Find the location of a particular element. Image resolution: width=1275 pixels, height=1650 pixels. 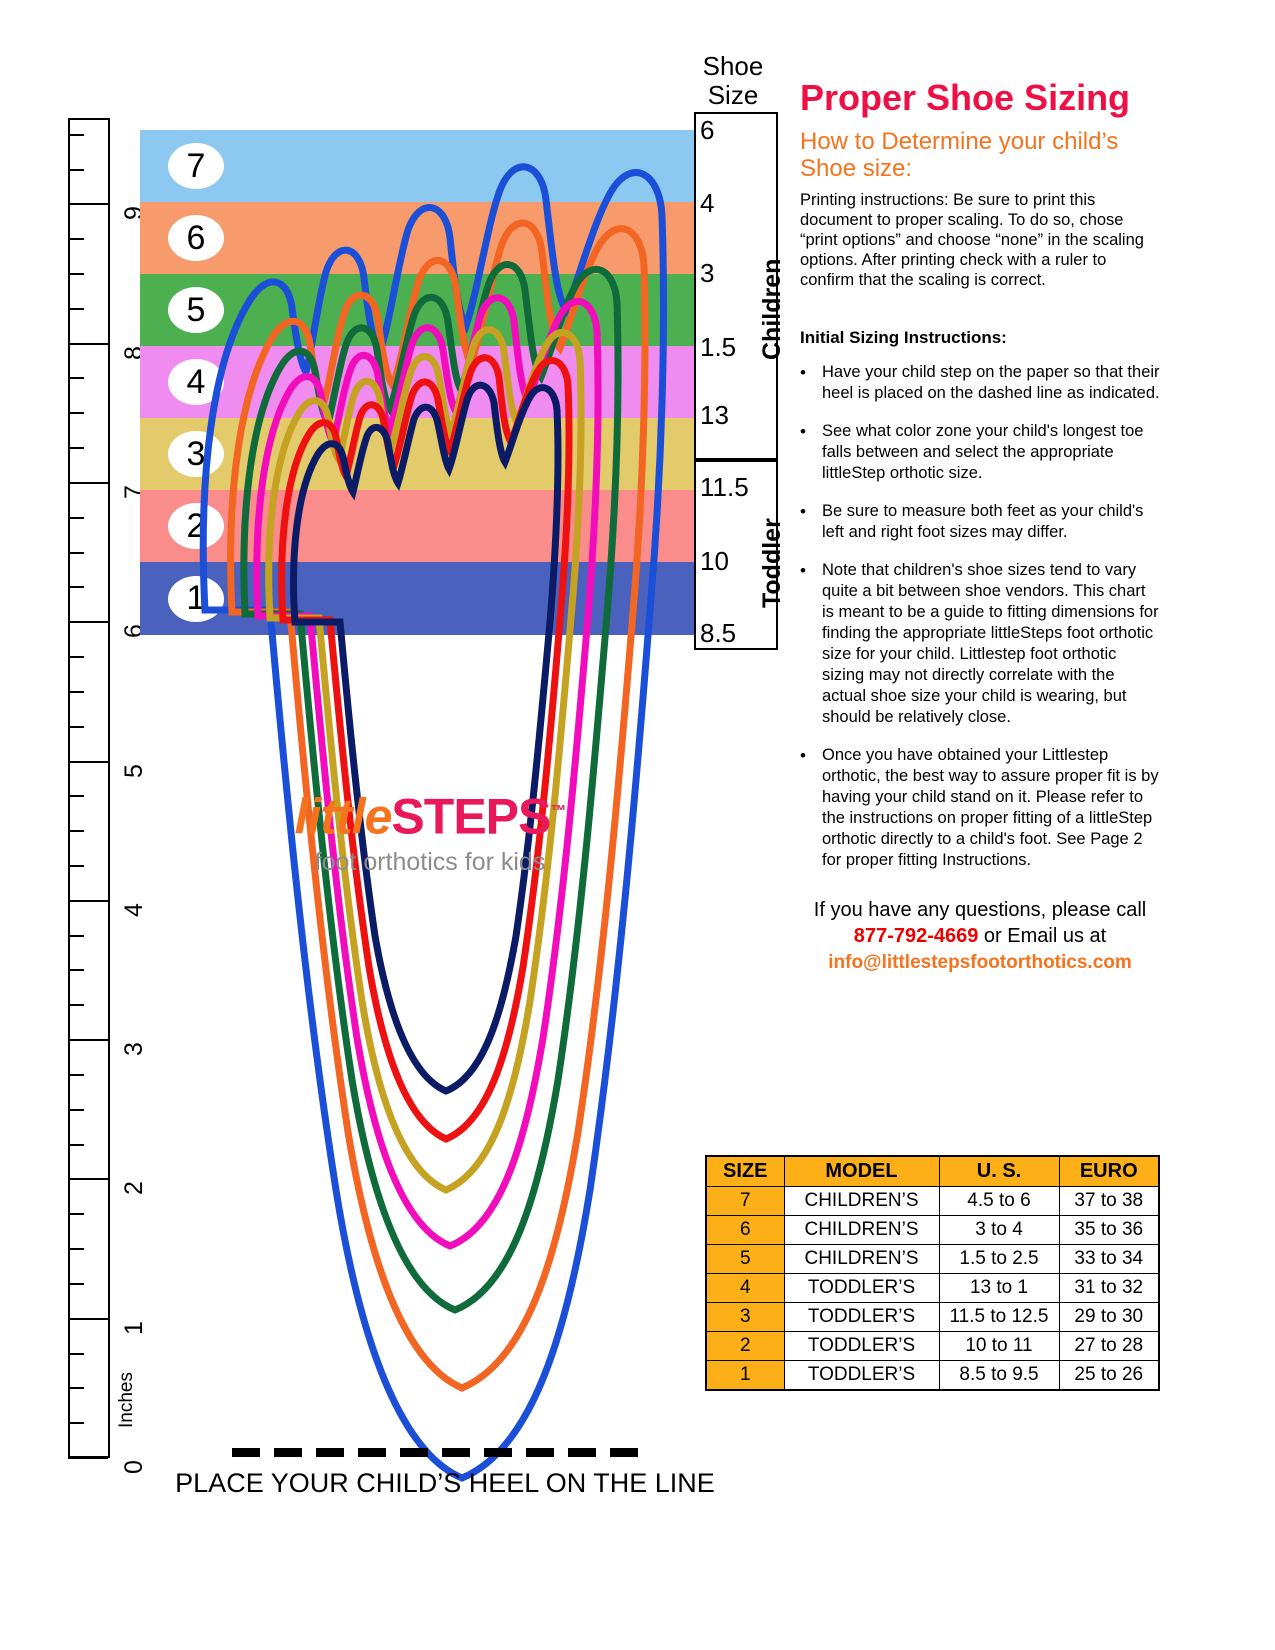

contact-phone: 877-792-4669 is located at coordinates (916, 936).